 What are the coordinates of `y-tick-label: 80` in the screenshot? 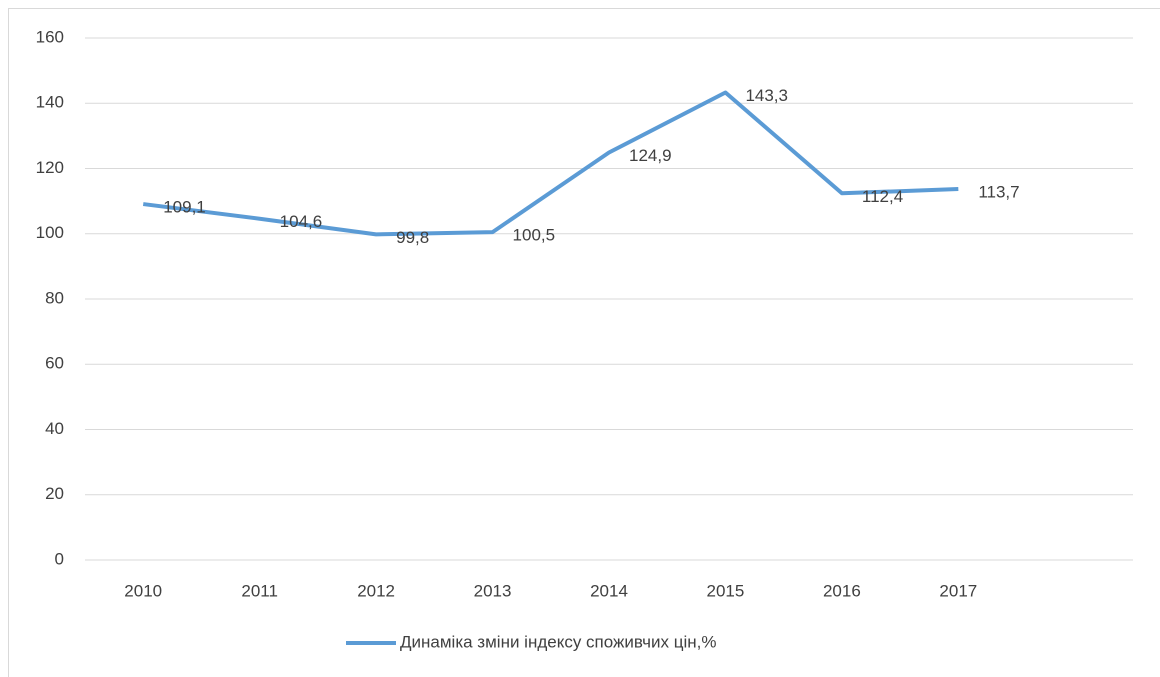 It's located at (54, 297).